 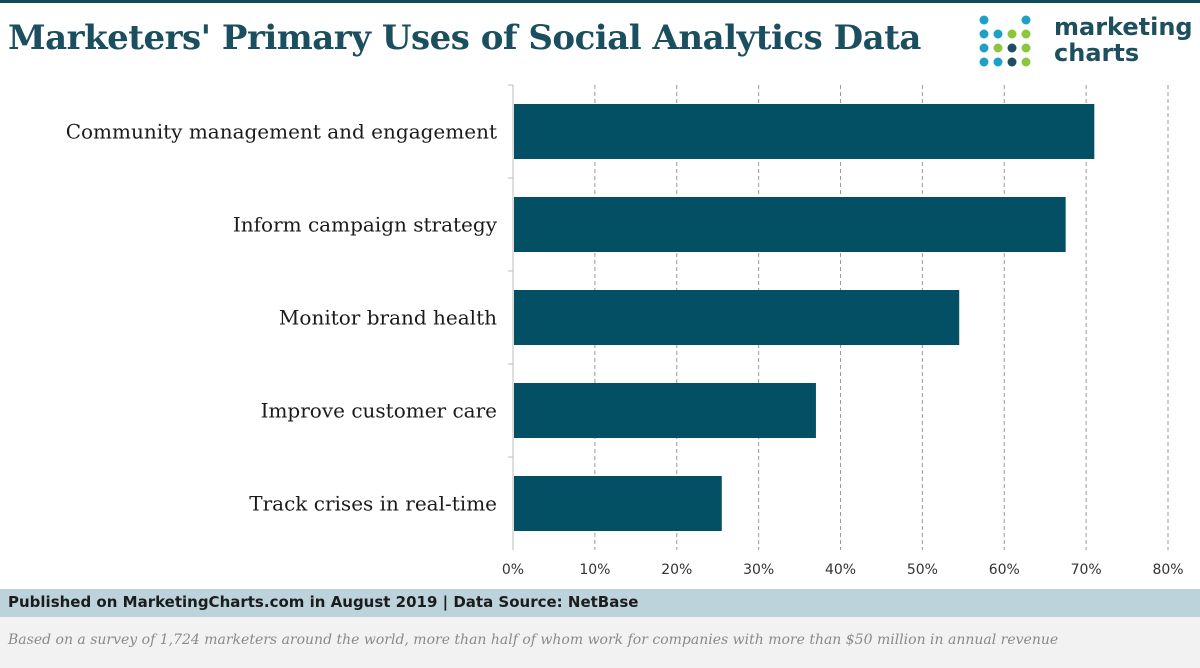 What do you see at coordinates (922, 570) in the screenshot?
I see `x-tick-label: 50%` at bounding box center [922, 570].